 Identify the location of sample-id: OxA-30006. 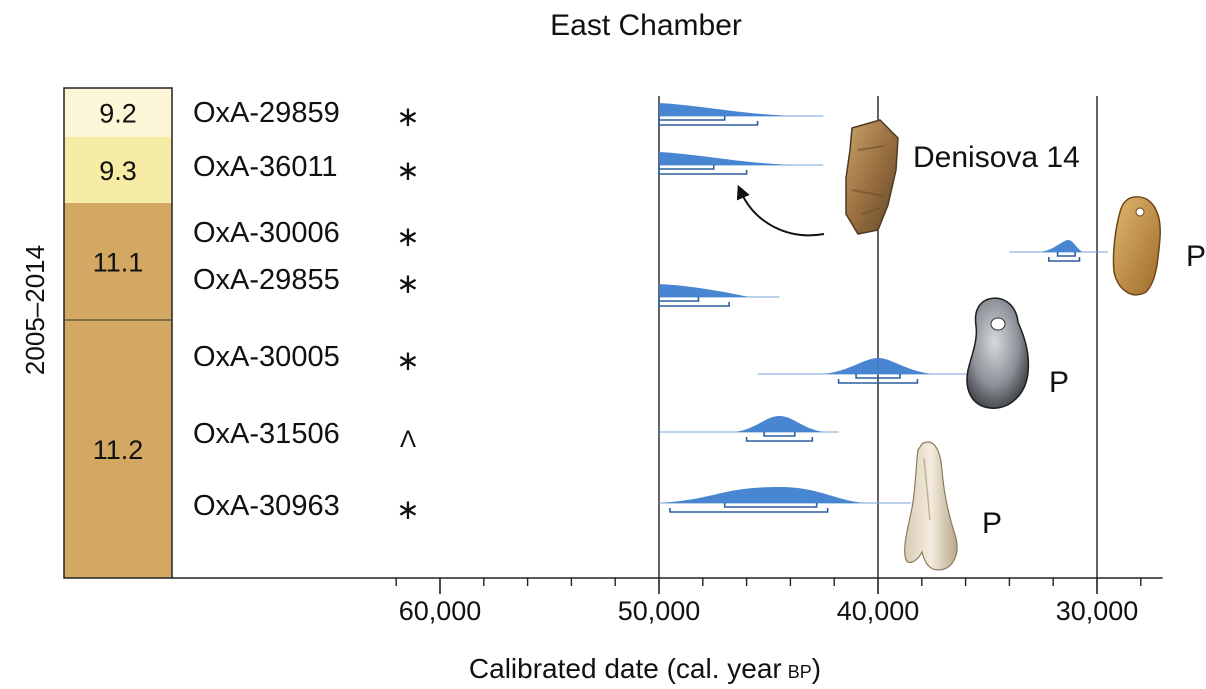
(266, 233).